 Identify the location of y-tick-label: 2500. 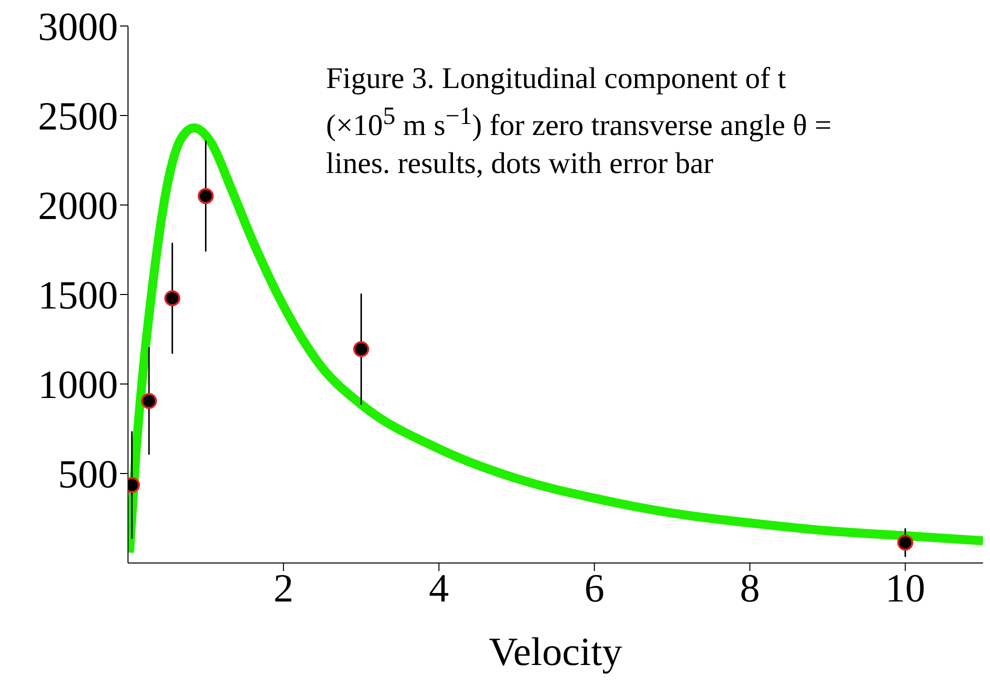
(78, 116).